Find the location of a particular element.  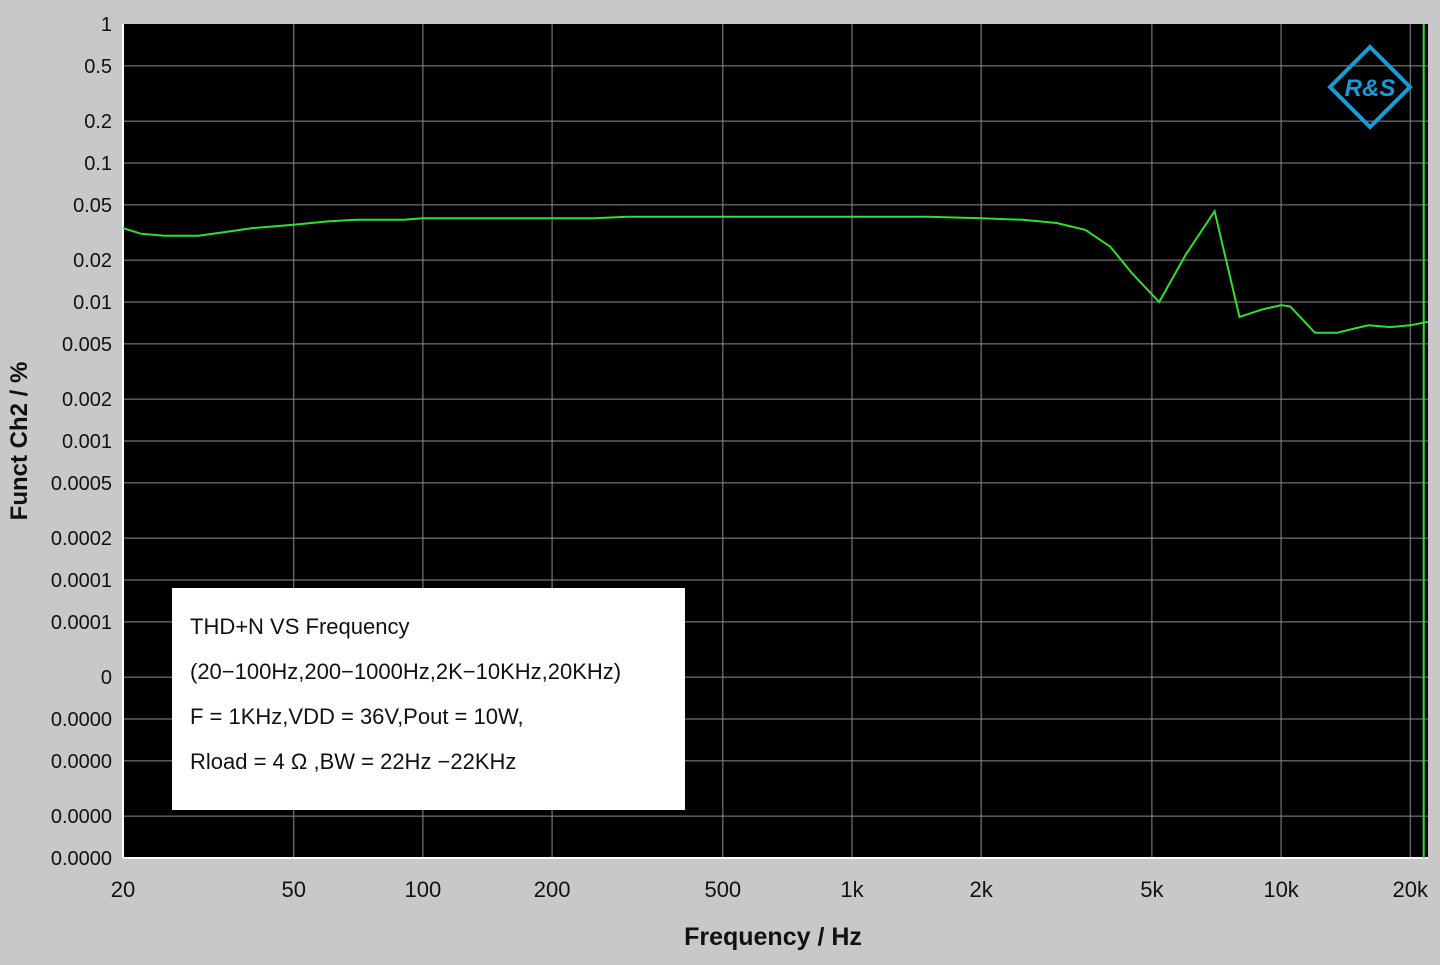

x-tick-label: 20k is located at coordinates (1410, 889).